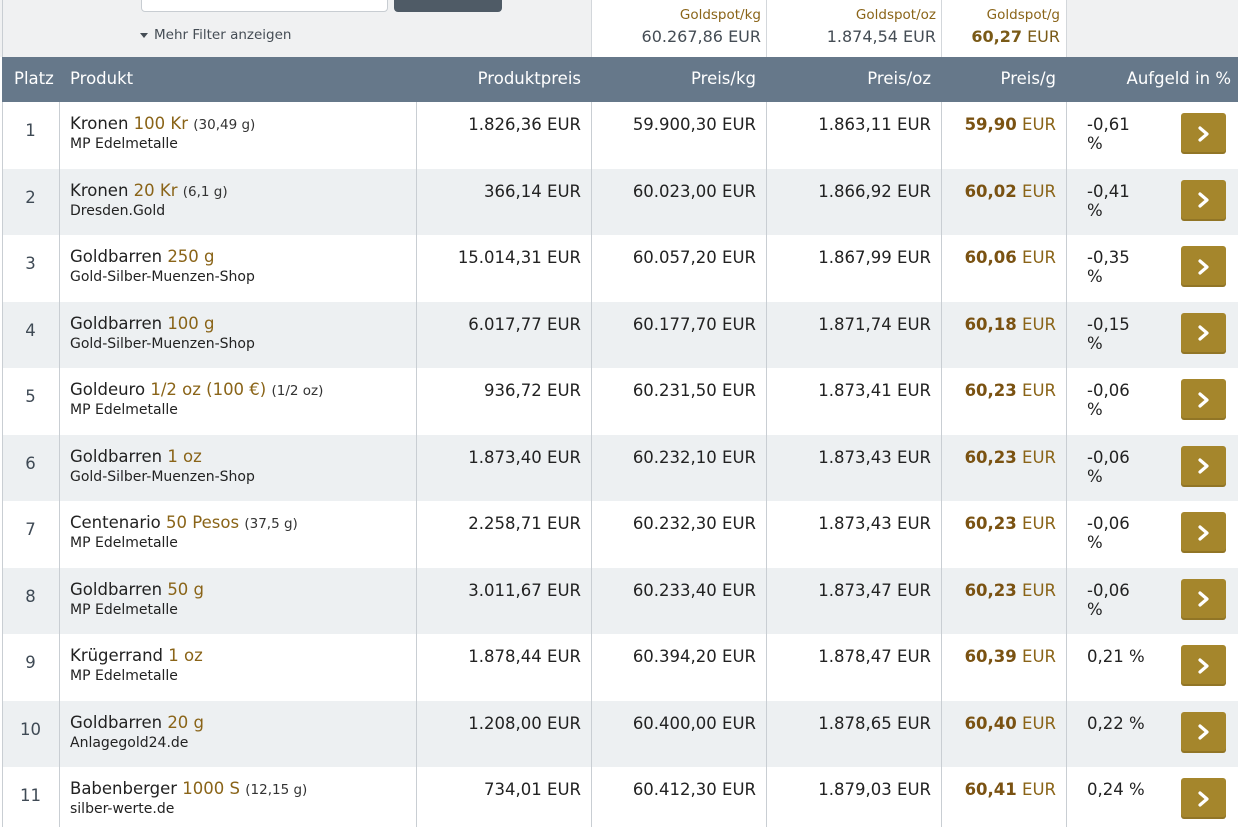 Image resolution: width=1238 pixels, height=827 pixels. Describe the element at coordinates (694, 257) in the screenshot. I see `price-per-kg: 60.057,20 EUR` at that location.